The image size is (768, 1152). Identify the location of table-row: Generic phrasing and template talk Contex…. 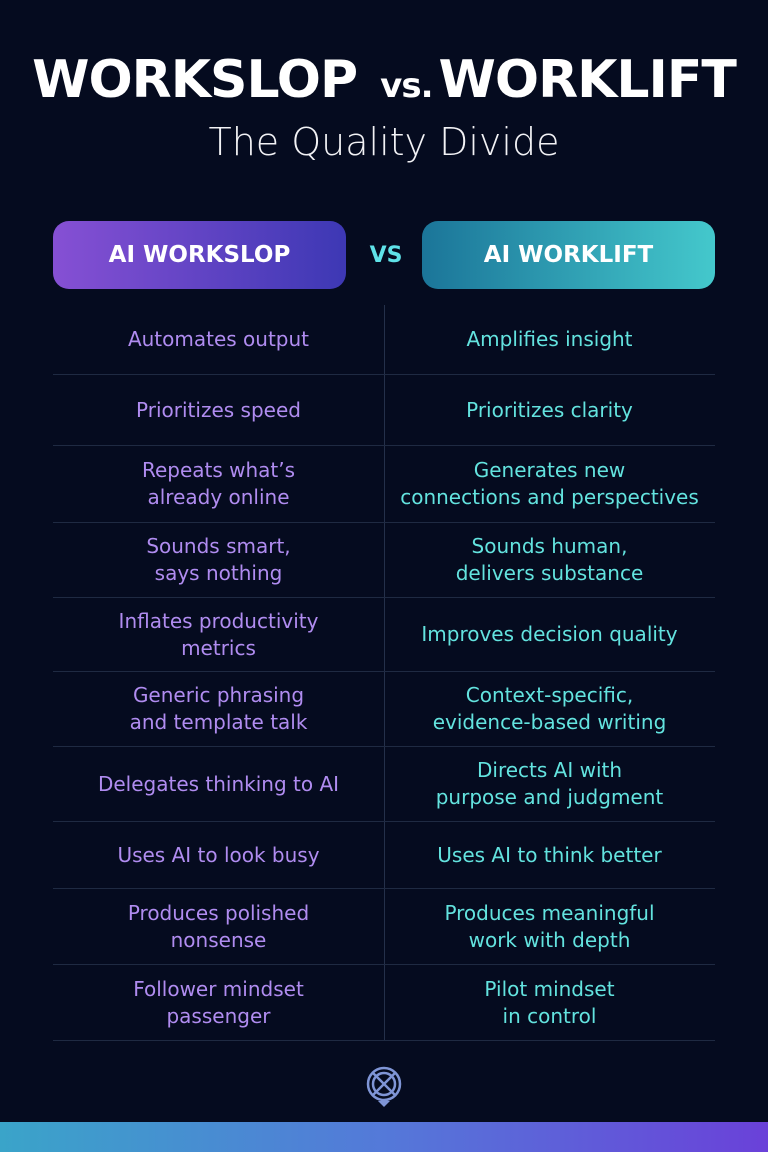
(384, 709).